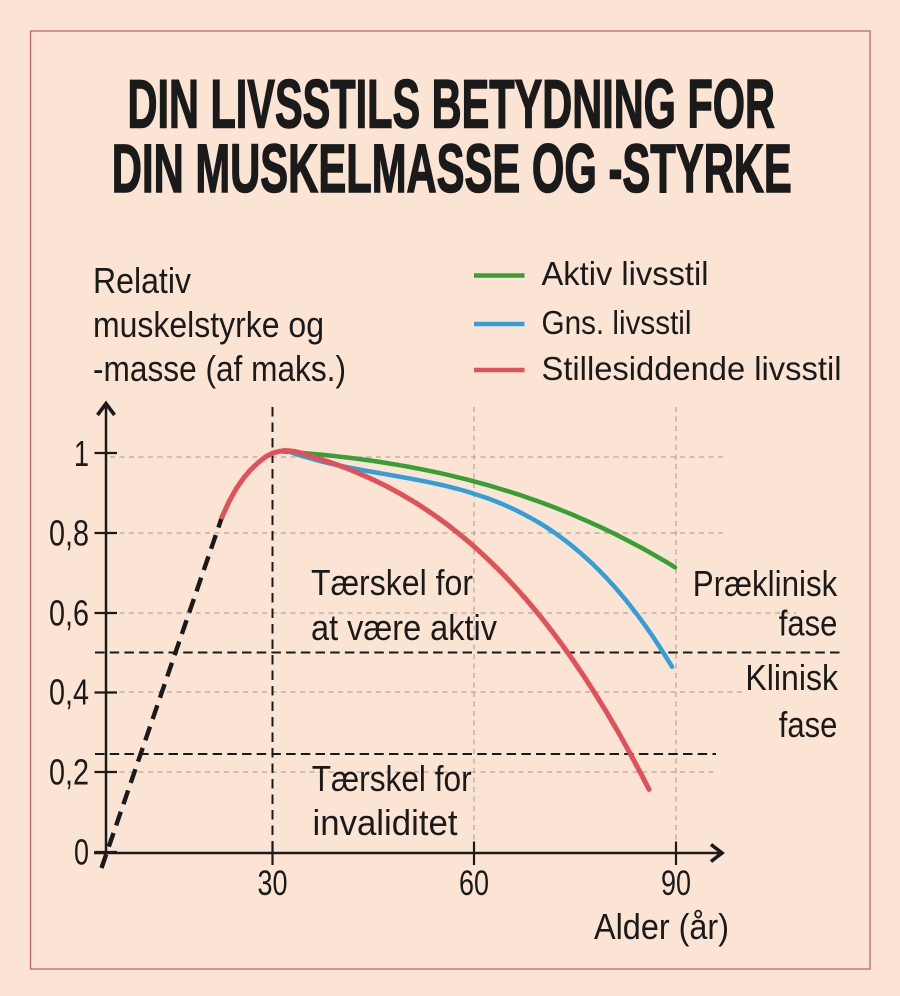  What do you see at coordinates (69, 692) in the screenshot?
I see `svg-text: 0,4` at bounding box center [69, 692].